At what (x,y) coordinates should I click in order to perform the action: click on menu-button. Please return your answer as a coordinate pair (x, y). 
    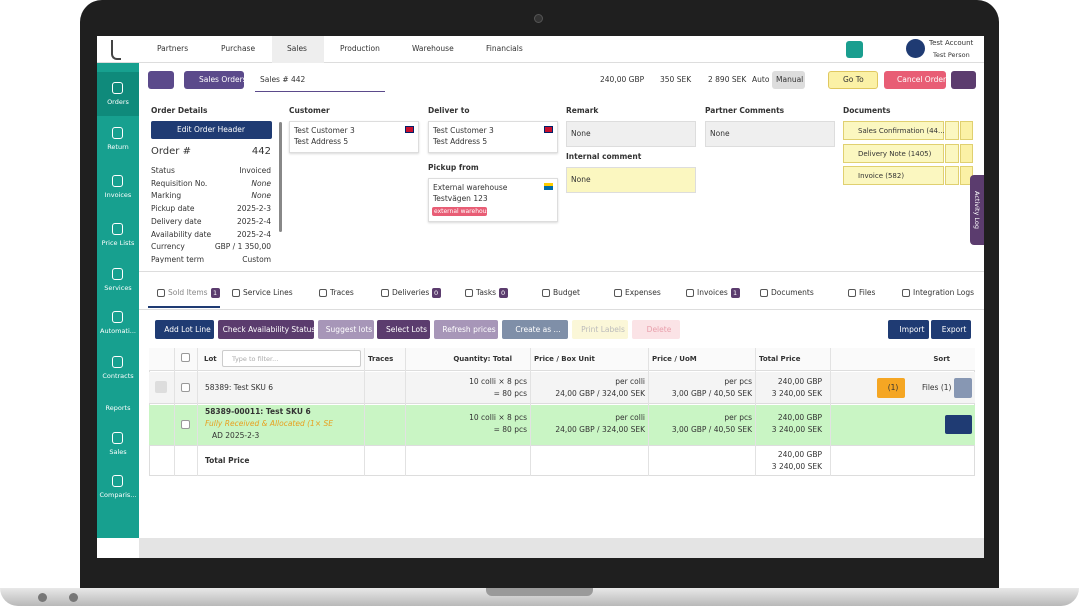
    Looking at the image, I should click on (963, 80).